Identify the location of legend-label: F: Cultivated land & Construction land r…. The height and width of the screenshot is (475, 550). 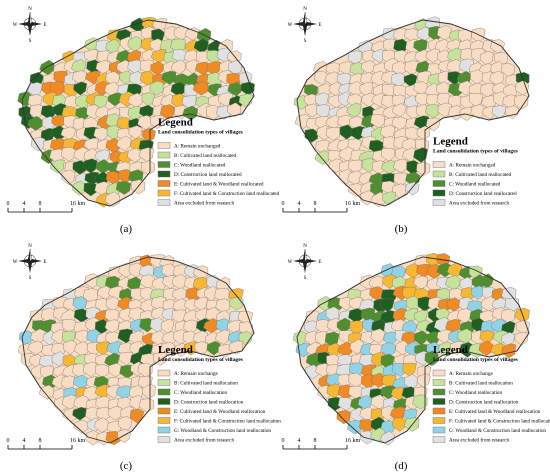
(499, 422).